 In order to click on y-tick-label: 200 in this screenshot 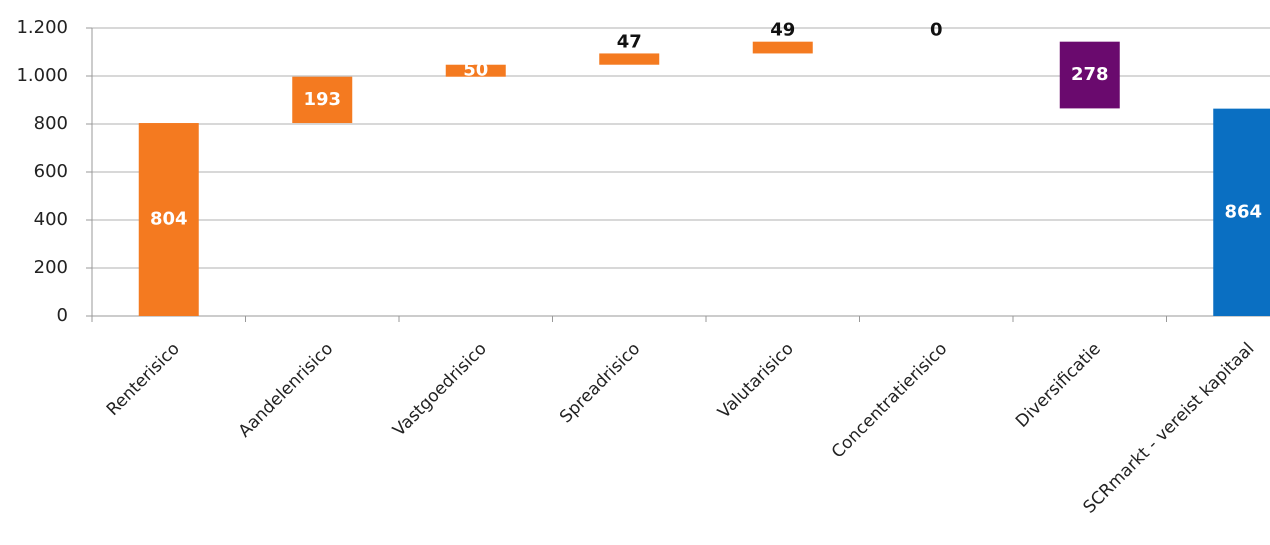, I will do `click(51, 267)`.